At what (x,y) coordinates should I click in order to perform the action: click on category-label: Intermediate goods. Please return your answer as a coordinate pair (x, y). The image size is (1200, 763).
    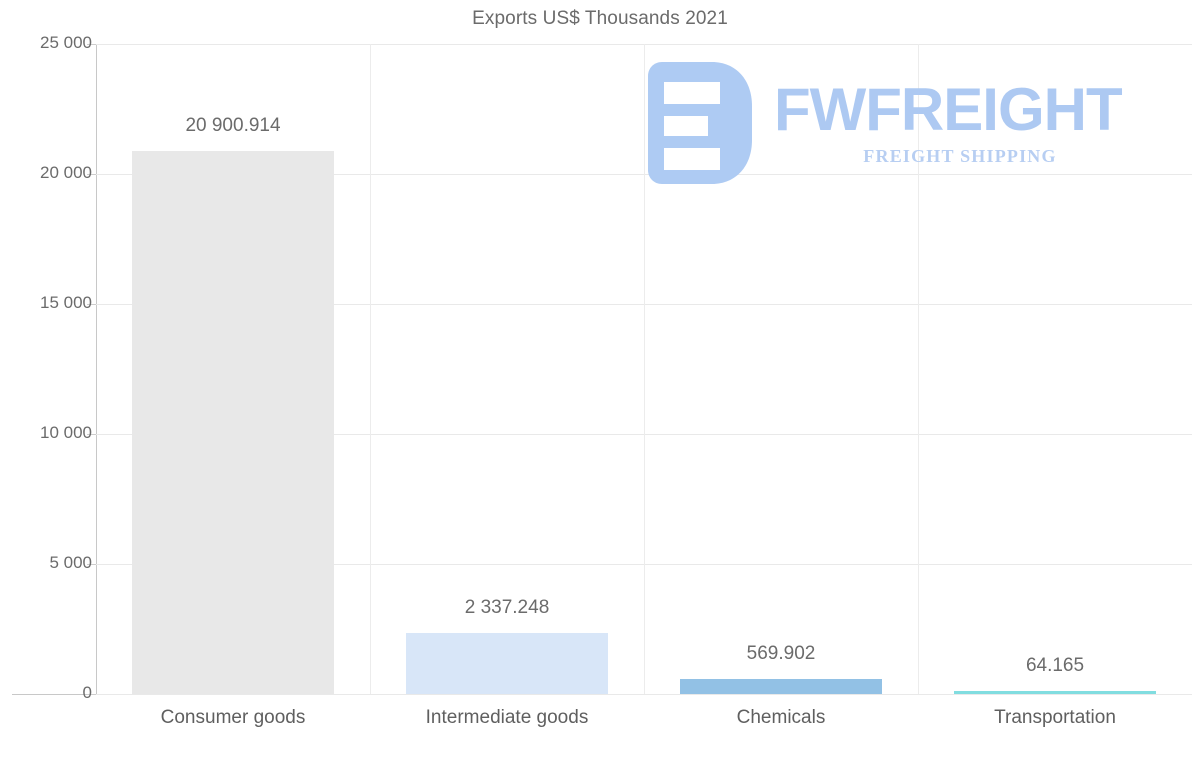
    Looking at the image, I should click on (507, 717).